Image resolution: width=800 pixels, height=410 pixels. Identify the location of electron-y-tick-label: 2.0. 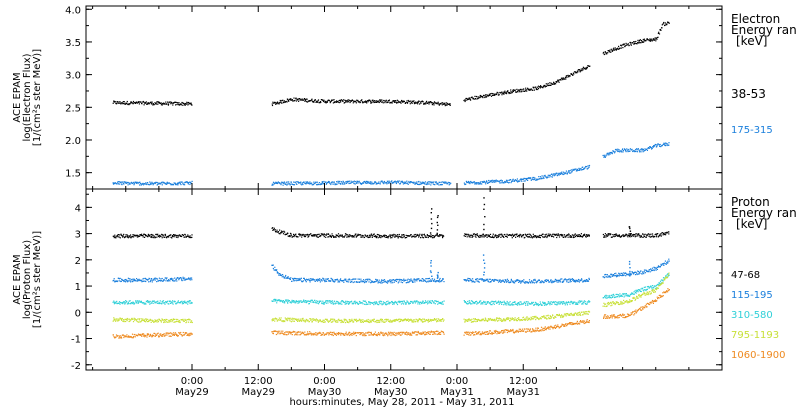
(73, 141).